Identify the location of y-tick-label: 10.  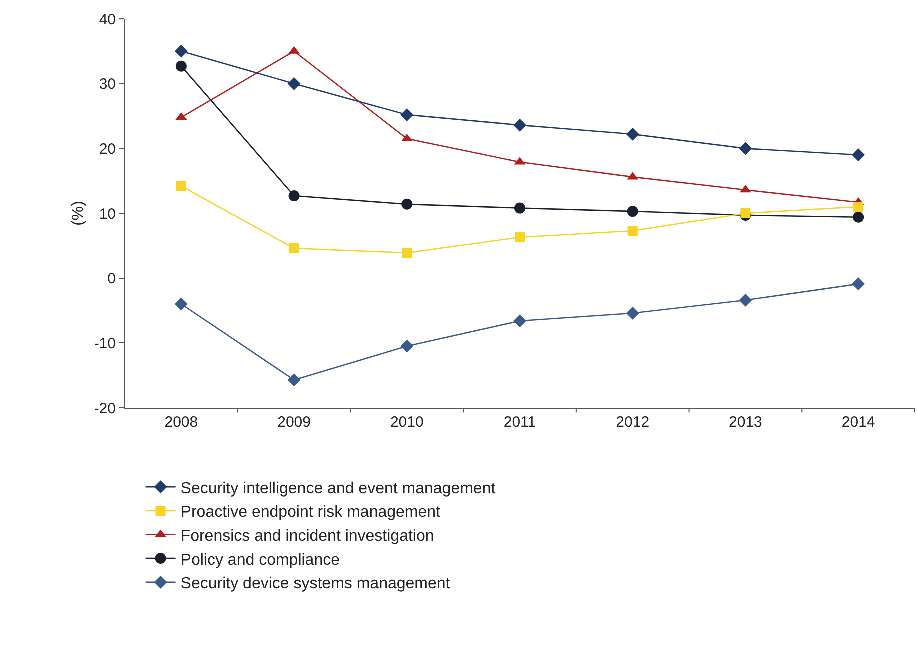
(107, 214).